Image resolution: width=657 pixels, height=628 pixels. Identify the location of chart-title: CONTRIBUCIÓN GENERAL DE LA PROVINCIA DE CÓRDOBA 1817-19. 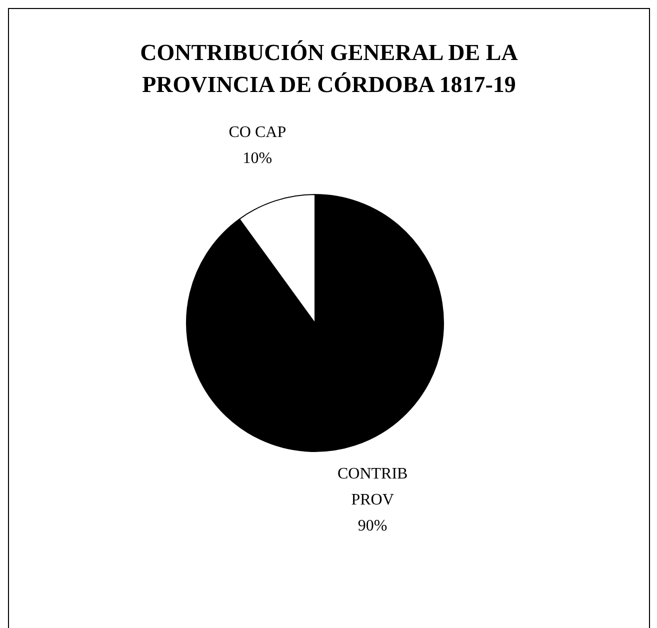
(329, 69).